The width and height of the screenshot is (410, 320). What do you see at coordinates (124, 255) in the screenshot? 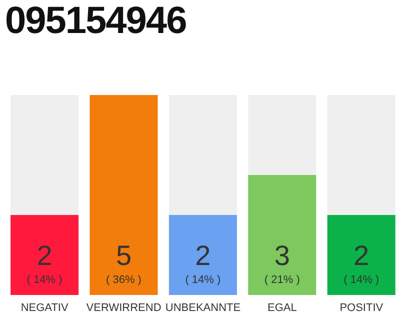
I see `data-label: 5` at bounding box center [124, 255].